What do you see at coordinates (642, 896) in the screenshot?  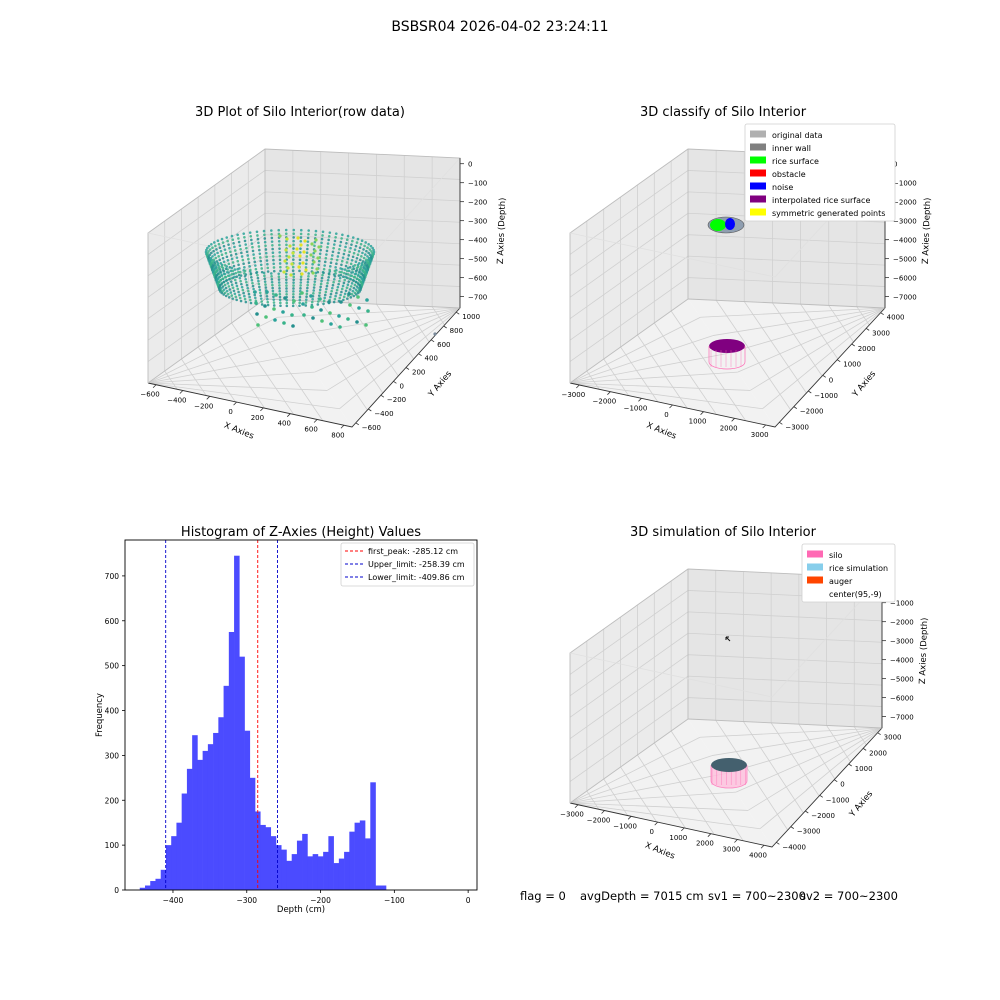 I see `footer-avg-depth: avgDepth = 7015 cm` at bounding box center [642, 896].